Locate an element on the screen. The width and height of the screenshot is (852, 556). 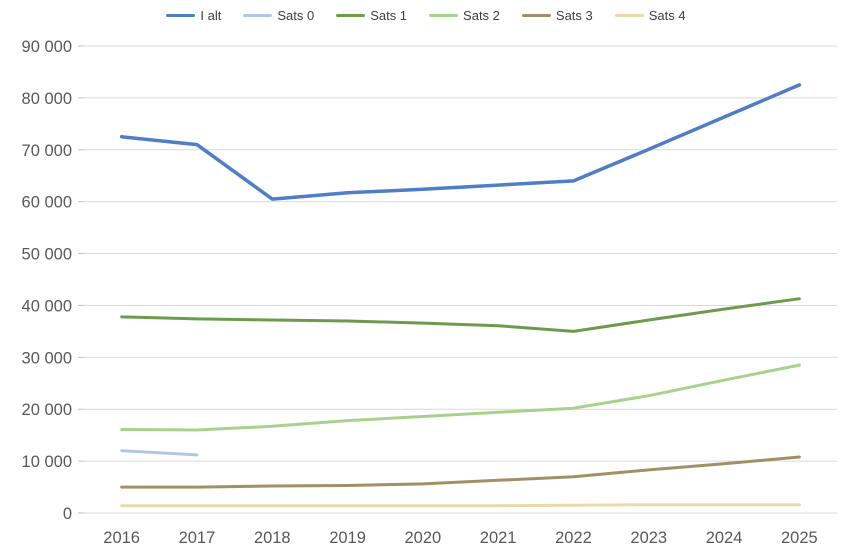
legend-label: Sats 2 is located at coordinates (481, 15).